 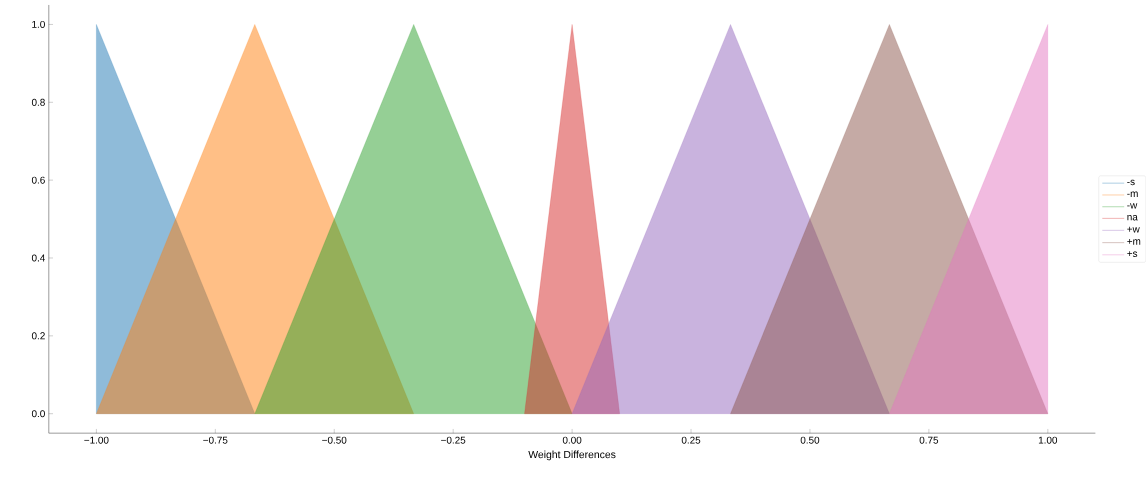 I want to click on x-tick-label: 0.25, so click(x=691, y=440).